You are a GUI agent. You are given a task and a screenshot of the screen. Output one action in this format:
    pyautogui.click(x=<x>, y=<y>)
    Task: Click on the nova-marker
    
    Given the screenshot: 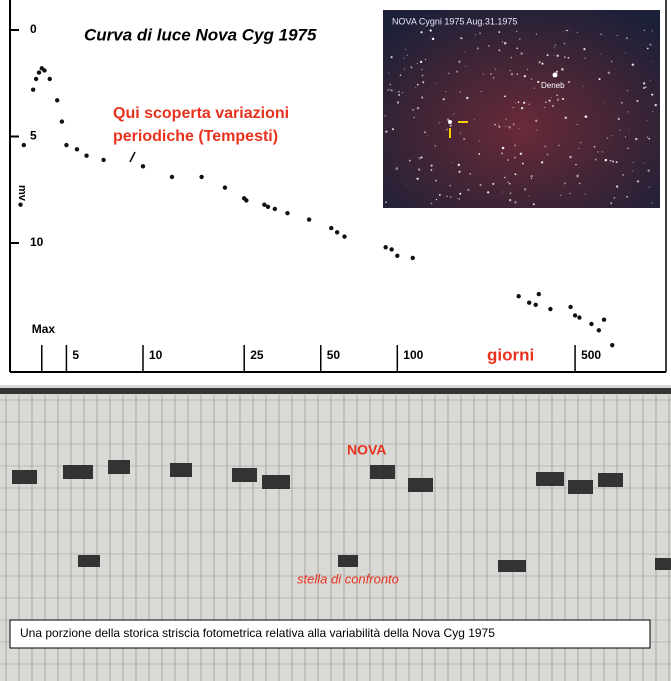 What is the action you would take?
    pyautogui.click(x=458, y=129)
    